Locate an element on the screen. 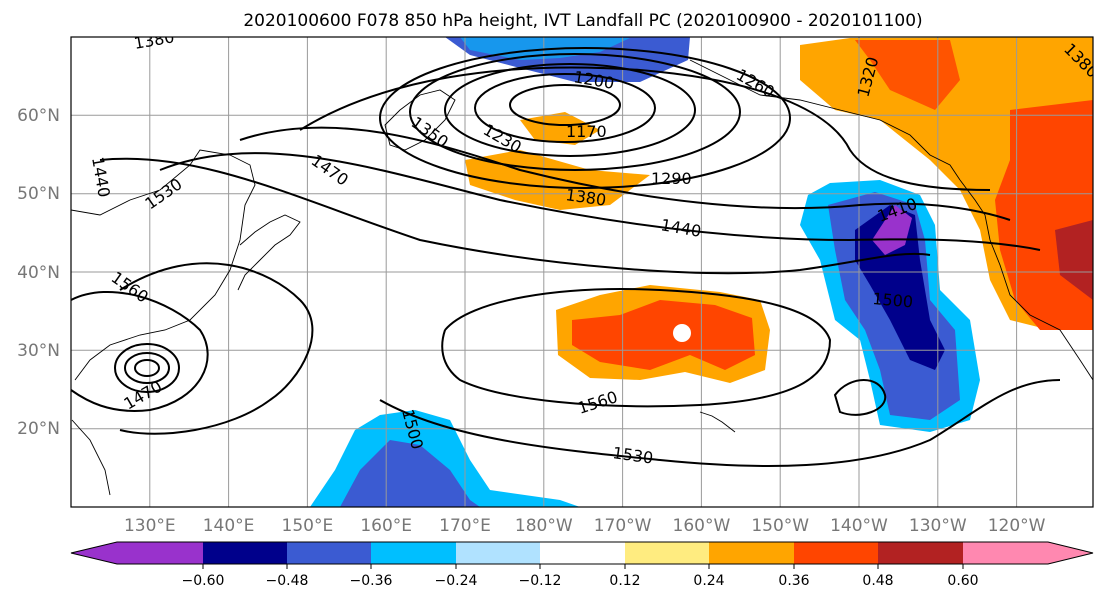  asia-coast is located at coordinates (163, 265).